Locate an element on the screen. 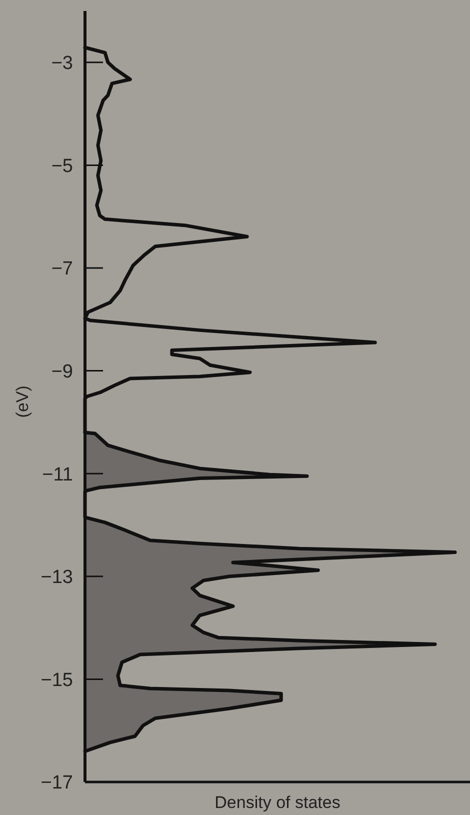  y-tick-label: −17 is located at coordinates (56, 783).